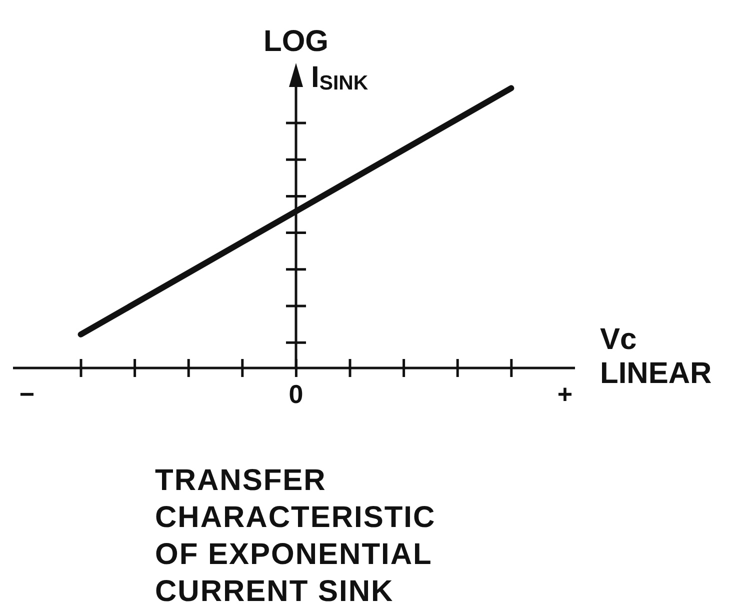 This screenshot has width=730, height=612. Describe the element at coordinates (296, 393) in the screenshot. I see `x-tick-label: 0` at that location.